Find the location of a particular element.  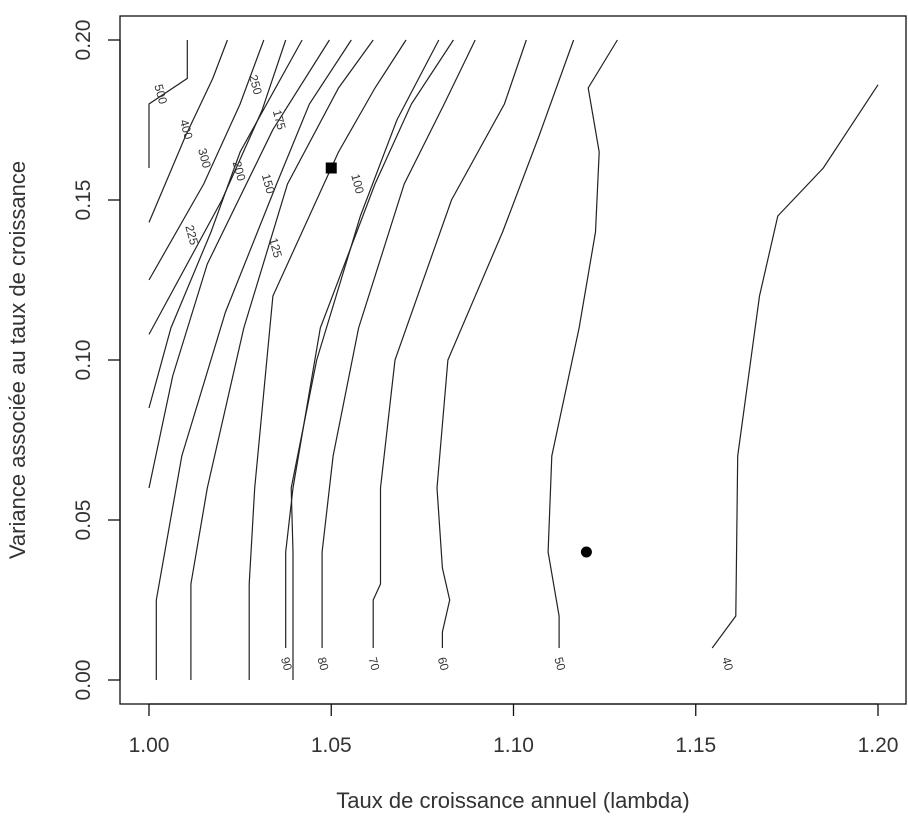

y-tick-label: 0.10 is located at coordinates (83, 360).